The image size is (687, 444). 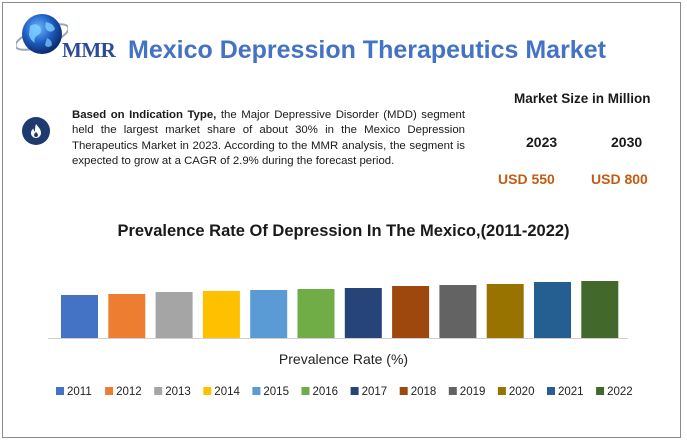 What do you see at coordinates (60, 391) in the screenshot?
I see `legend-swatch-2011` at bounding box center [60, 391].